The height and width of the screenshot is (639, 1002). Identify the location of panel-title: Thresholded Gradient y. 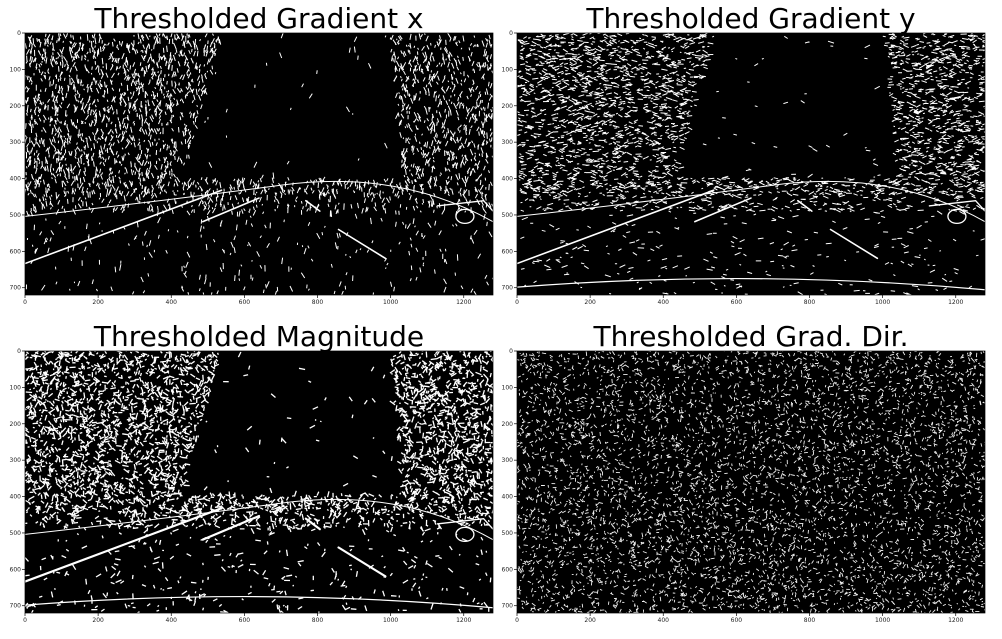
(751, 18).